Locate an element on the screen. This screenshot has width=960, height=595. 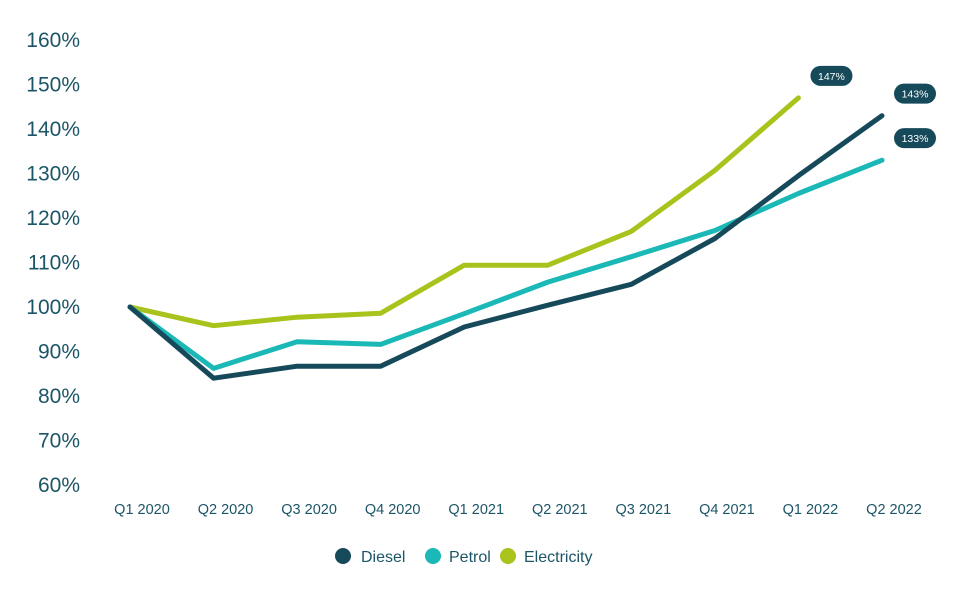
value-callout: 147% is located at coordinates (831, 75).